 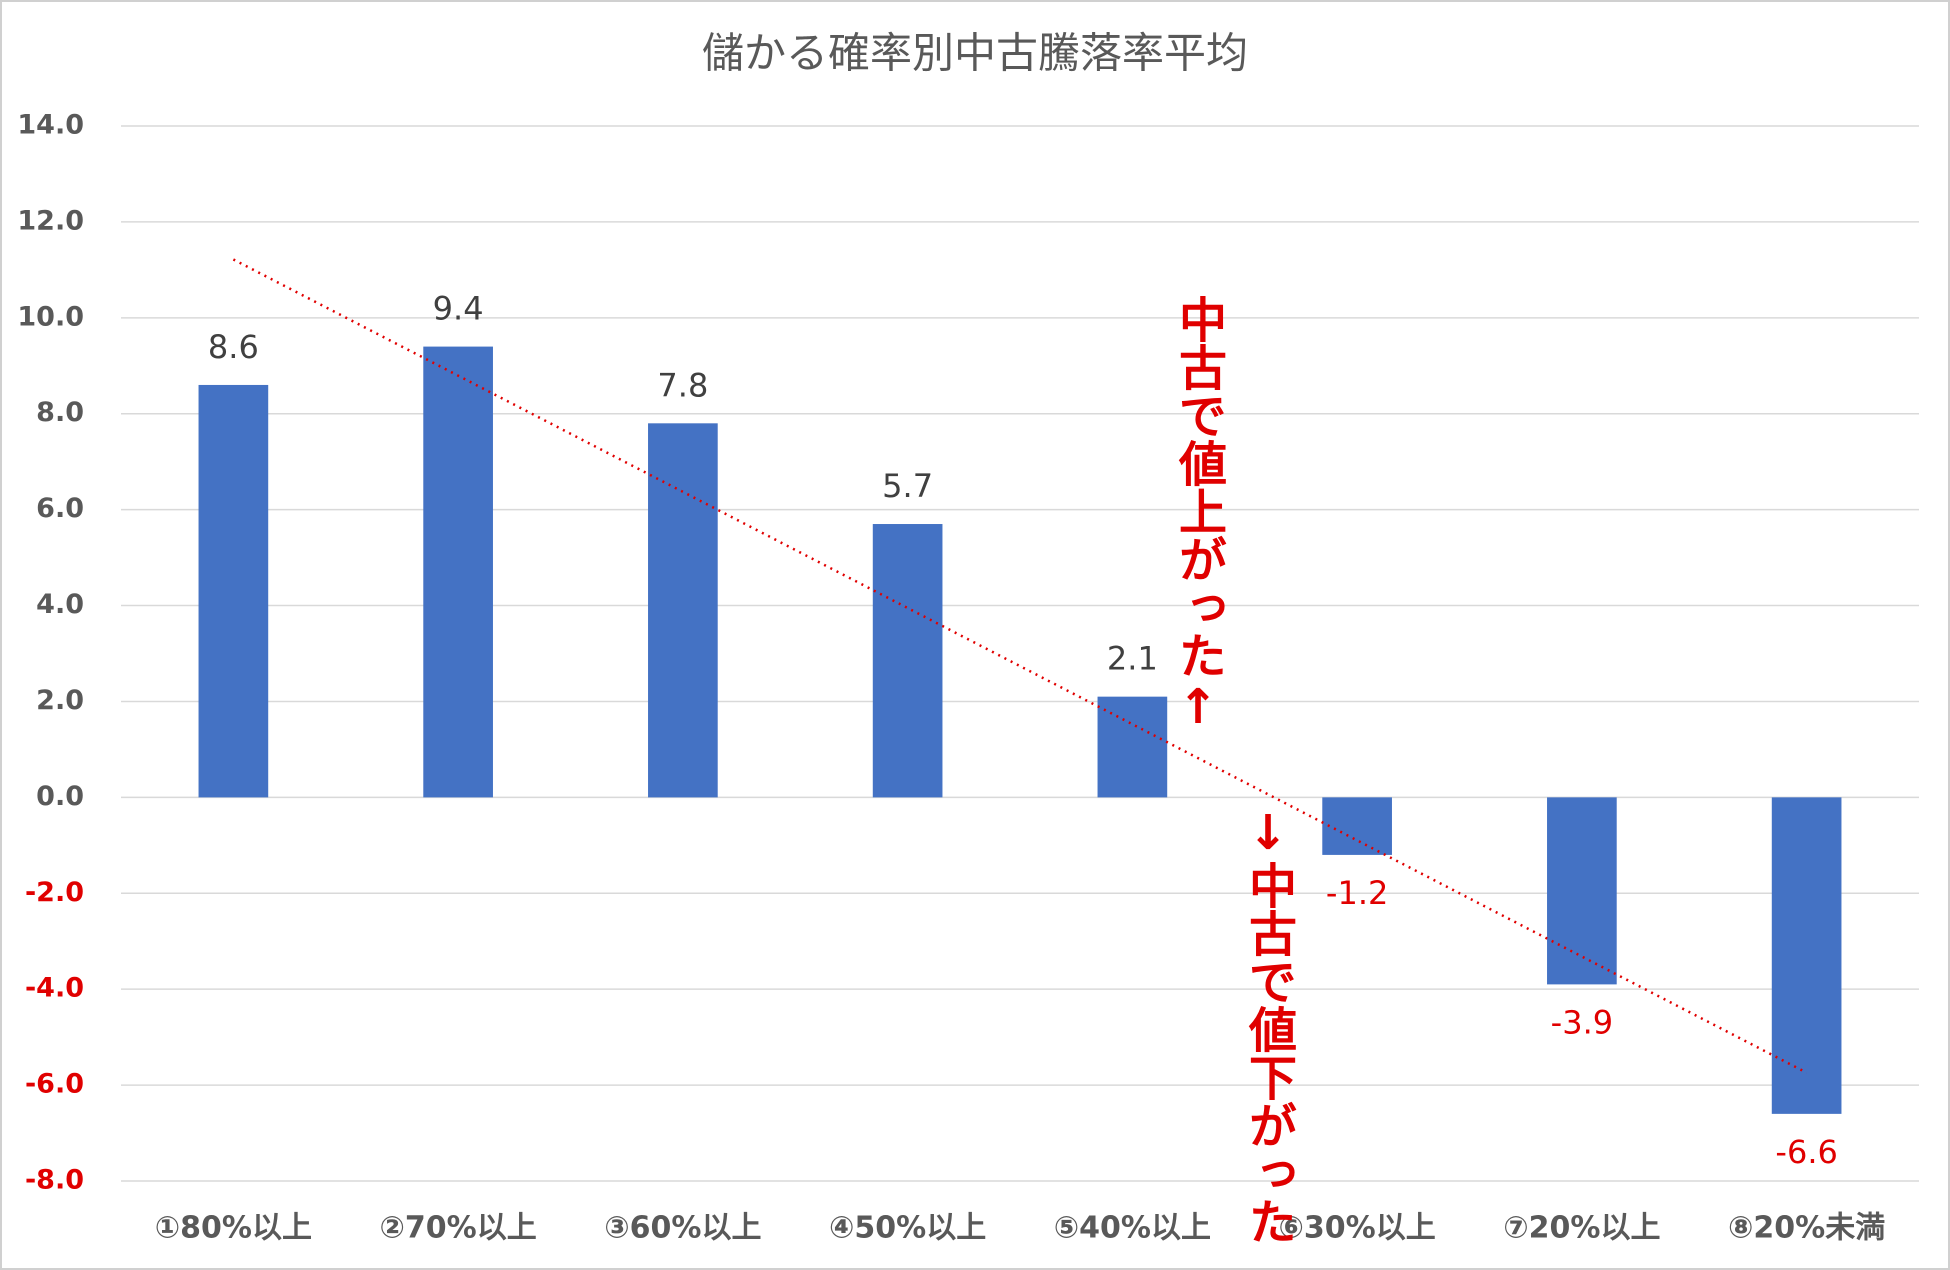 What do you see at coordinates (907, 1228) in the screenshot?
I see `x-tick-label: ④50%以上` at bounding box center [907, 1228].